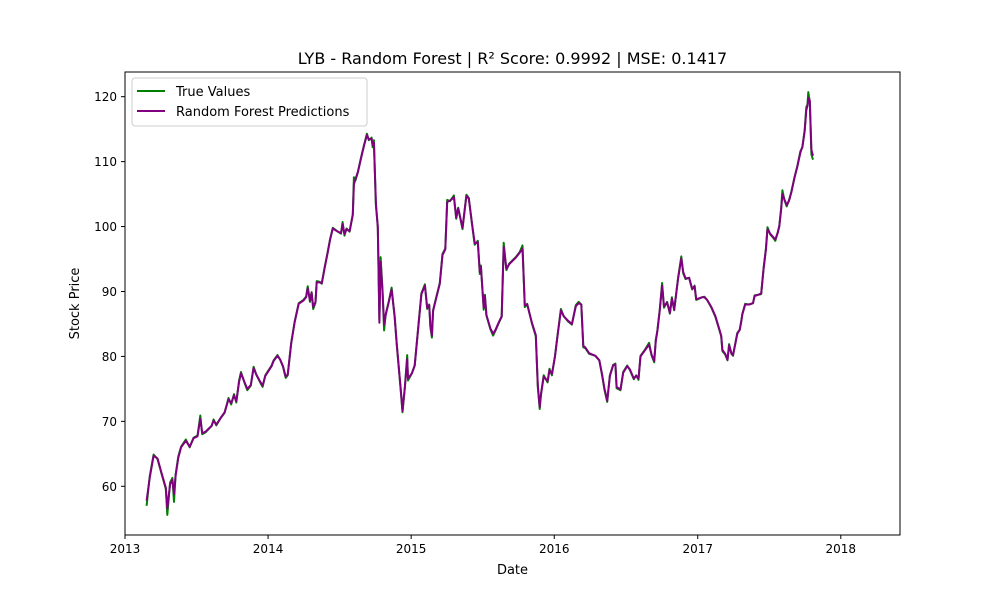  I want to click on y-tick-label: 100, so click(105, 227).